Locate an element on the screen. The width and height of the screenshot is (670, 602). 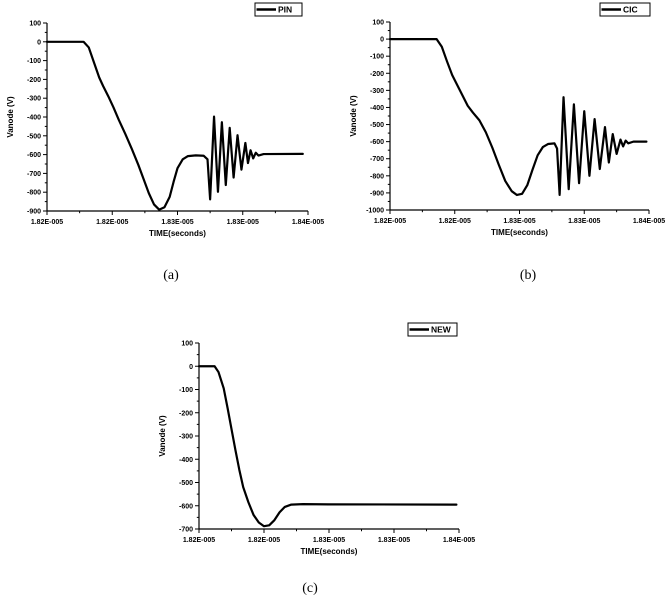
legend: CIC is located at coordinates (625, 9).